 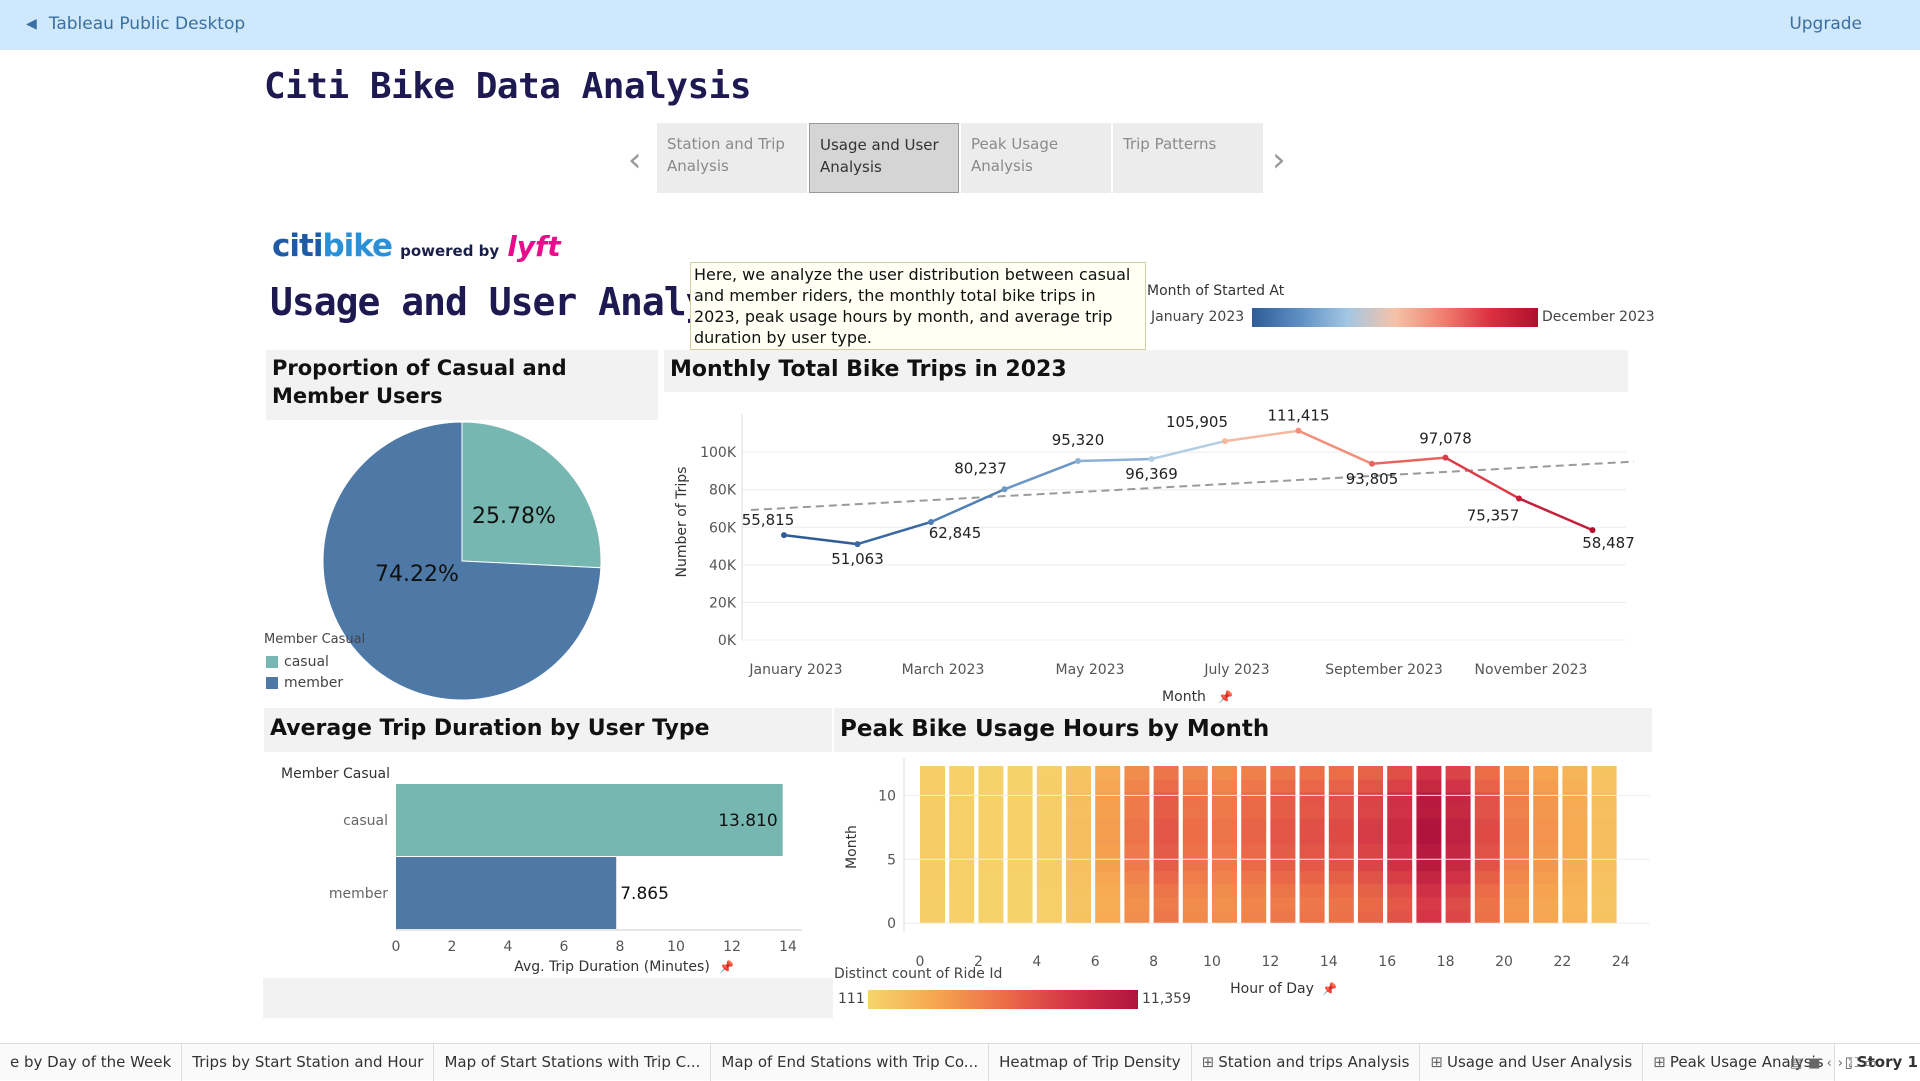 I want to click on trend-line, so click(x=1192, y=485).